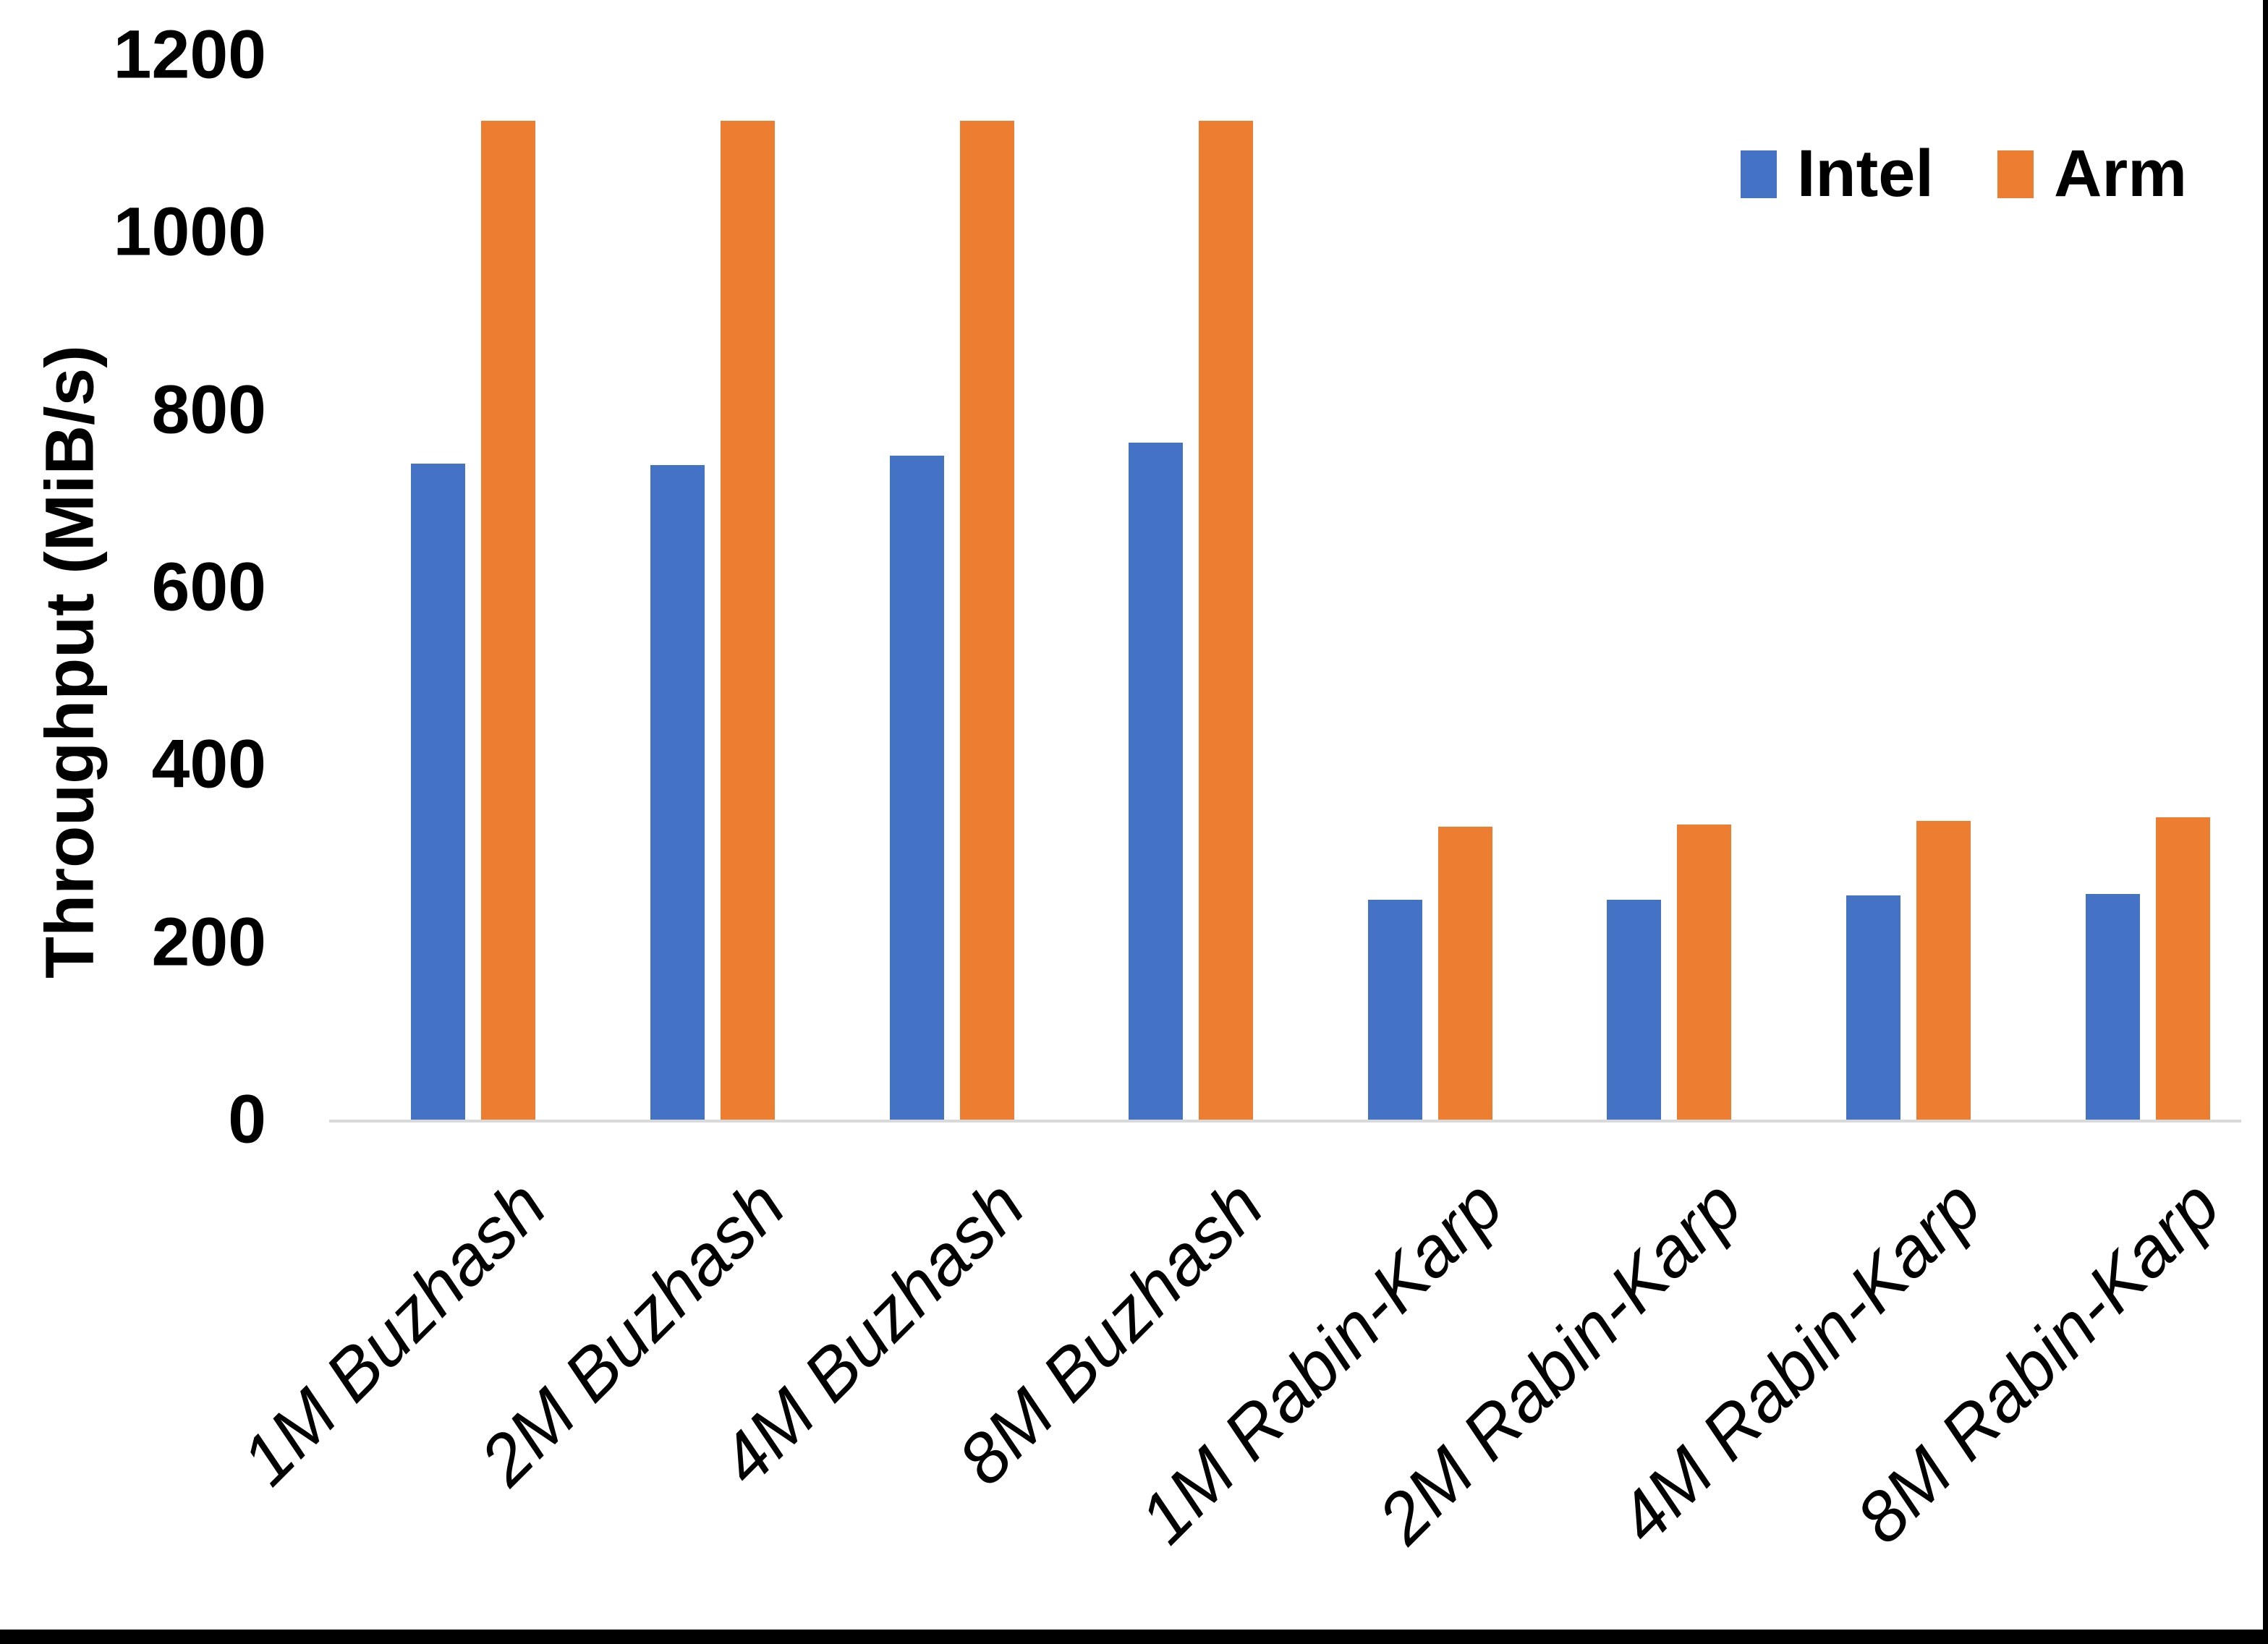 The height and width of the screenshot is (1644, 2268). What do you see at coordinates (208, 409) in the screenshot?
I see `y-tick-label: 800` at bounding box center [208, 409].